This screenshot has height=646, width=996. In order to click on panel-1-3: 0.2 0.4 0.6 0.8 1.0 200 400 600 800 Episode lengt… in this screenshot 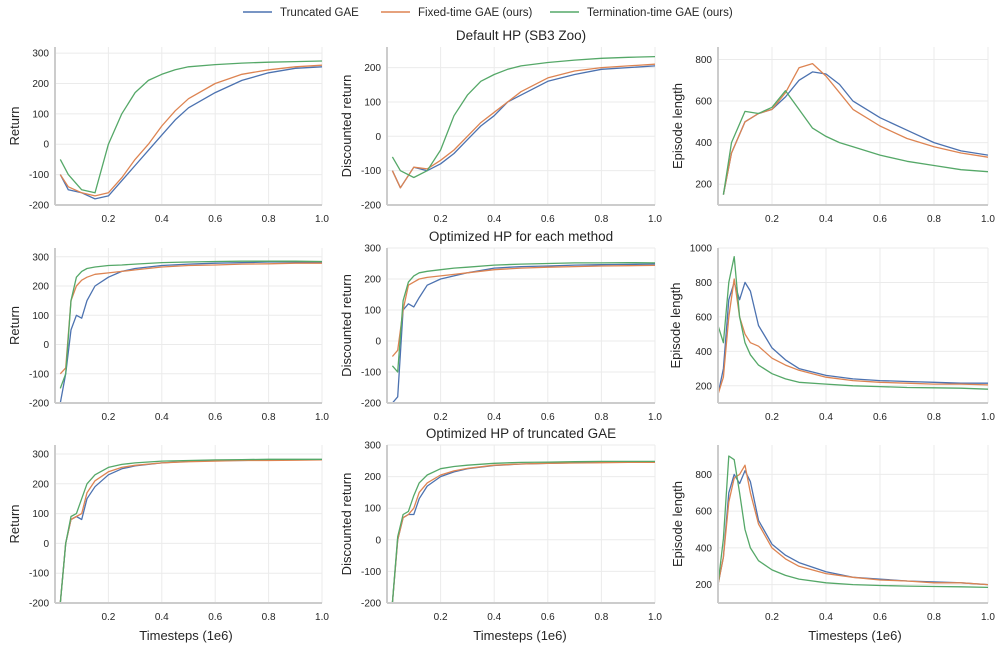, I will do `click(832, 136)`.